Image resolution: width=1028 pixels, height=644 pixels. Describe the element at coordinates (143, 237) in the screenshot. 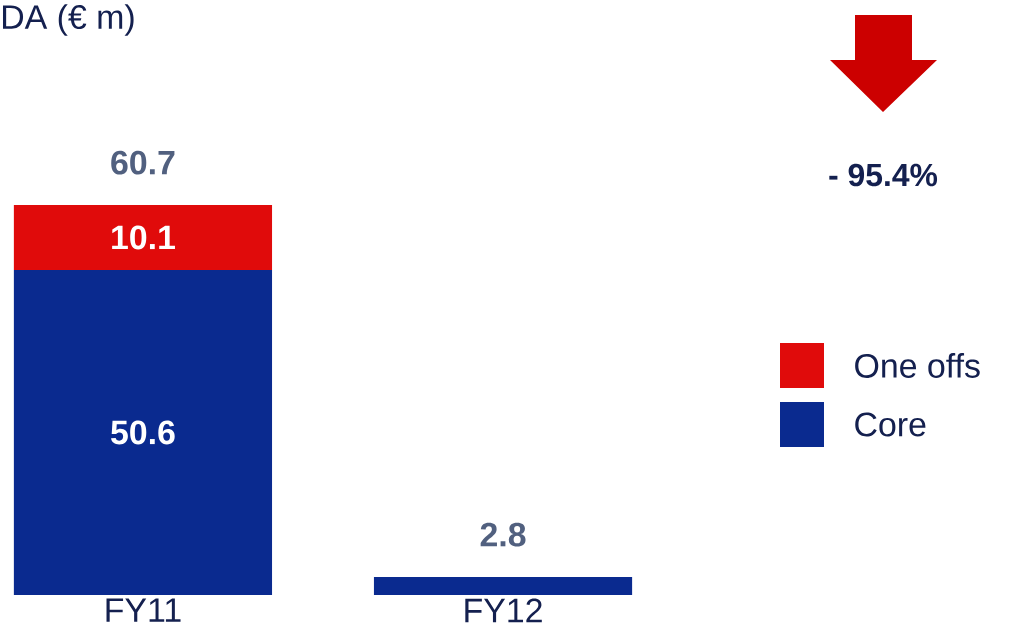

I see `data-label: 10.1` at that location.